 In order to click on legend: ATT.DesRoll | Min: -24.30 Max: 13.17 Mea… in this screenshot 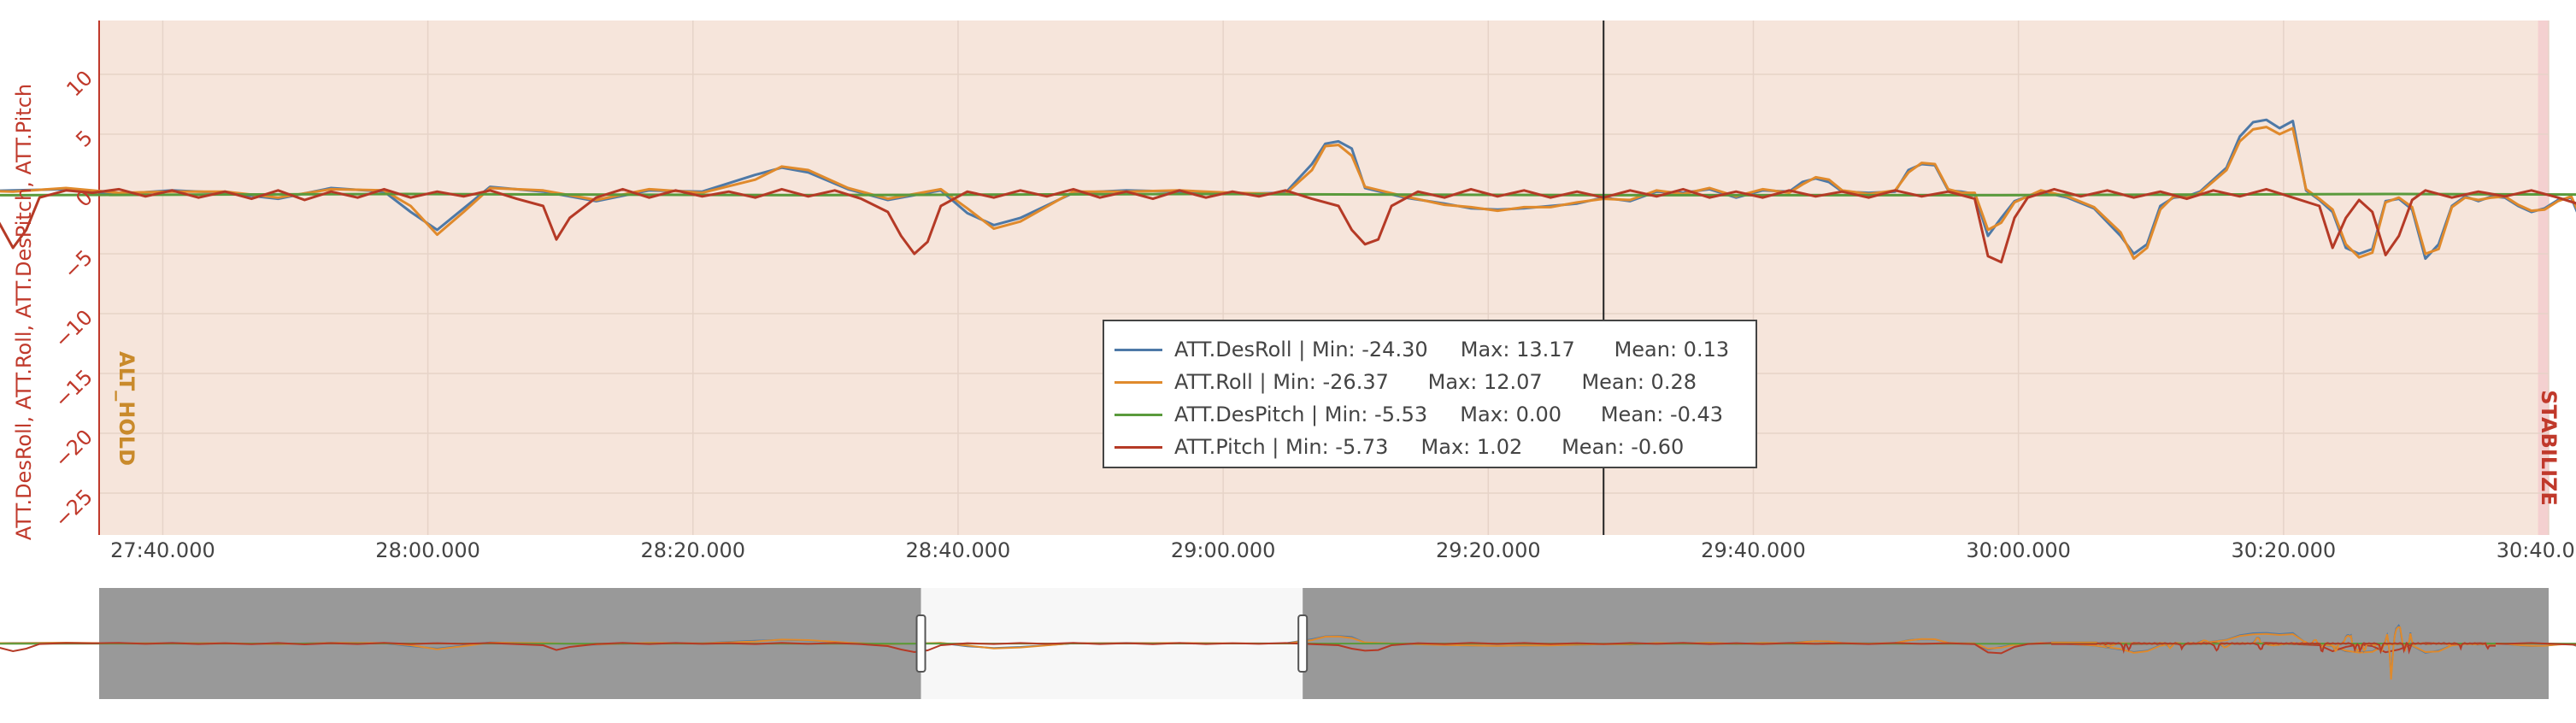, I will do `click(1430, 394)`.